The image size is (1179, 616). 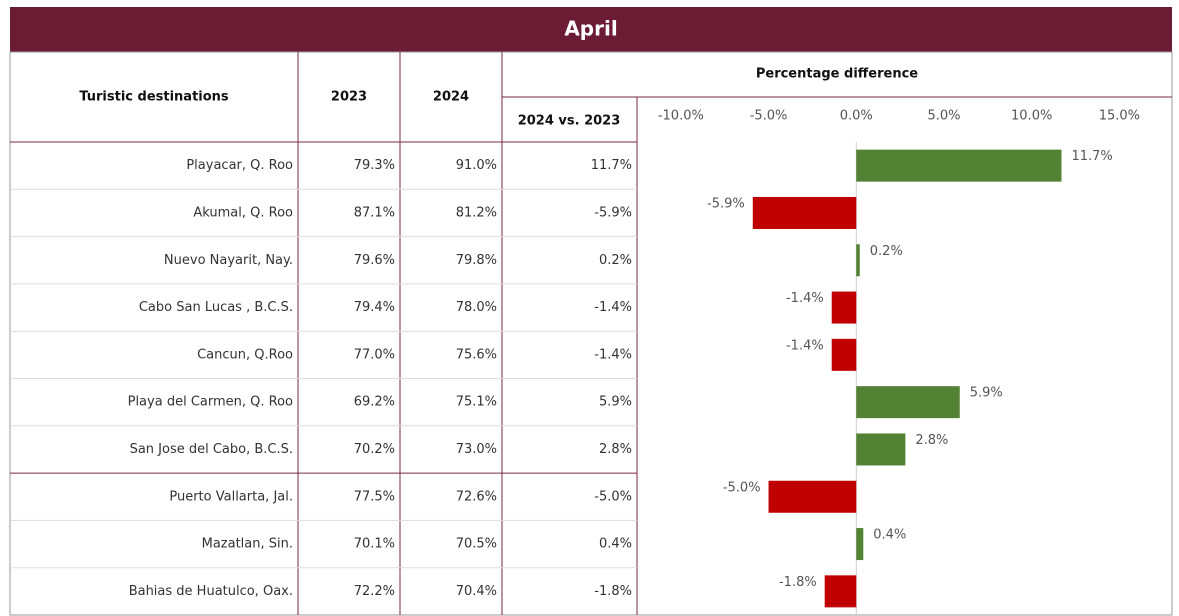 What do you see at coordinates (615, 544) in the screenshot?
I see `diff-cell: 0.4%` at bounding box center [615, 544].